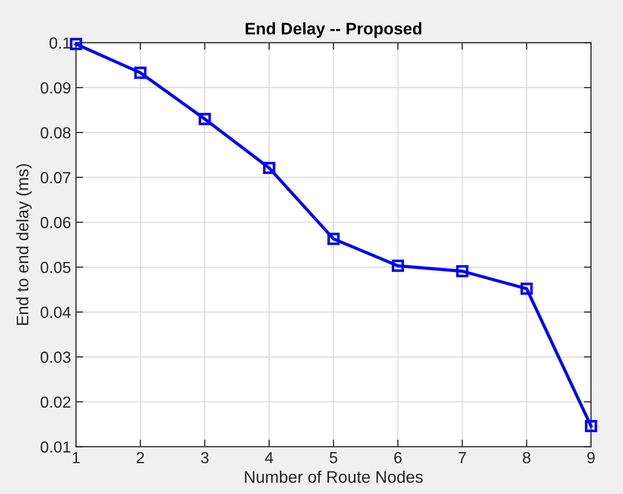 The width and height of the screenshot is (623, 494). What do you see at coordinates (55, 402) in the screenshot?
I see `y-tick-label: 0.02` at bounding box center [55, 402].